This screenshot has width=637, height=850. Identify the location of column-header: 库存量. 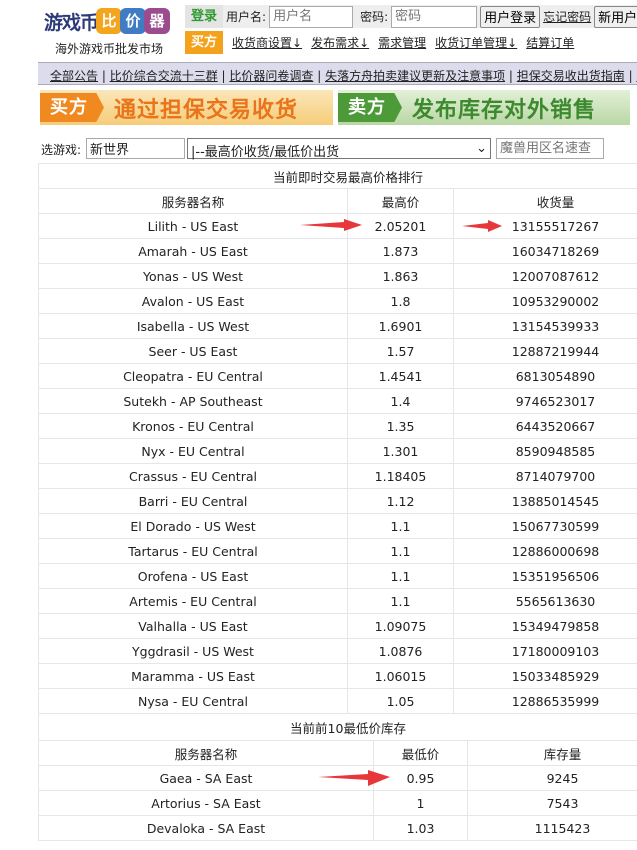
(552, 753).